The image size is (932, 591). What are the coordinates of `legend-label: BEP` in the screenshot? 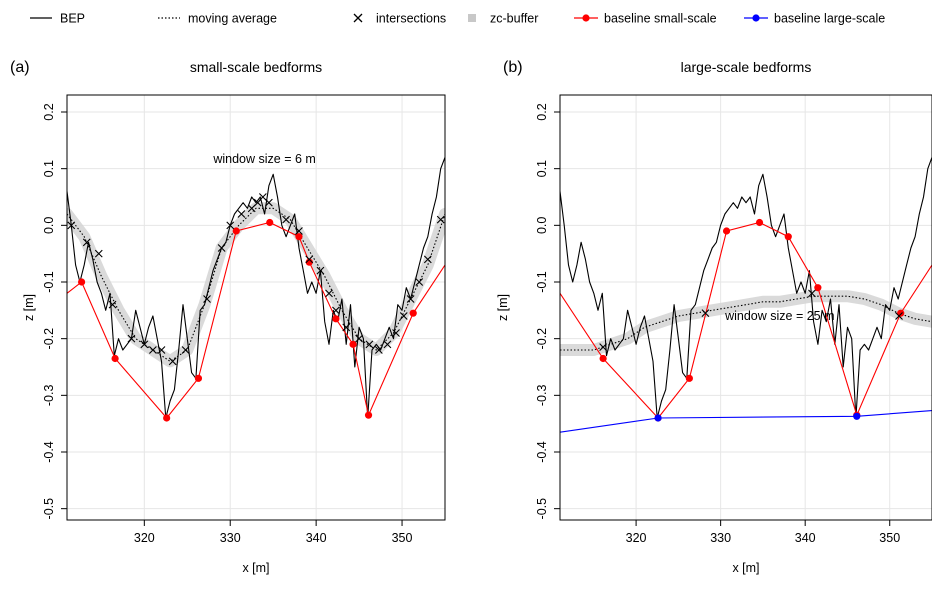 It's located at (72, 19).